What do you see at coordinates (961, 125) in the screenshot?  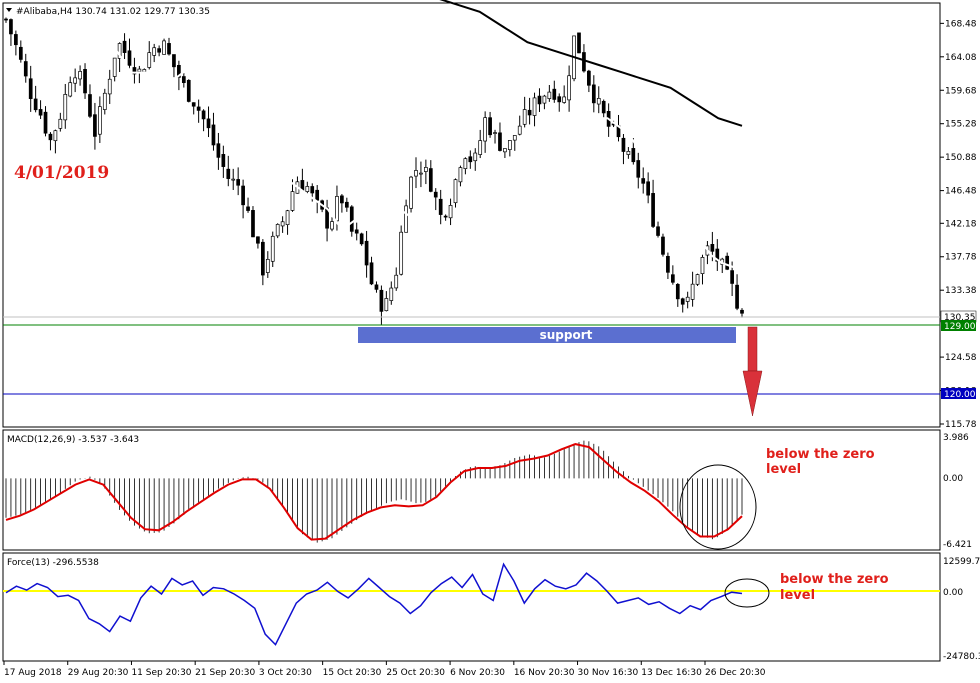 I see `price-tick-label: 155.28` at bounding box center [961, 125].